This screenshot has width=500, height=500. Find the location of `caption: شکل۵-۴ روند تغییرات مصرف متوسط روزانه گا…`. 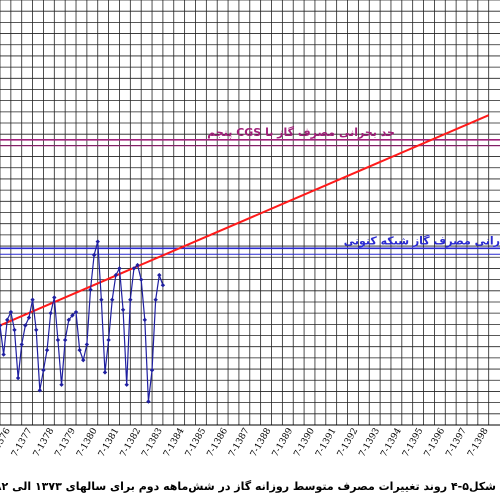

caption: شکل۵-۴ روند تغییرات مصرف متوسط روزانه گا… is located at coordinates (248, 486).